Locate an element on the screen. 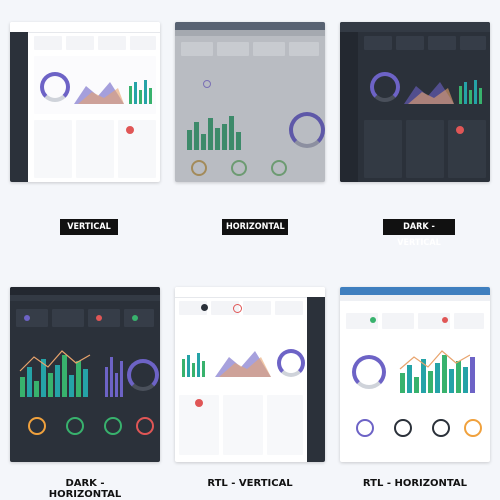  preview-rtl-vertical is located at coordinates (250, 374).